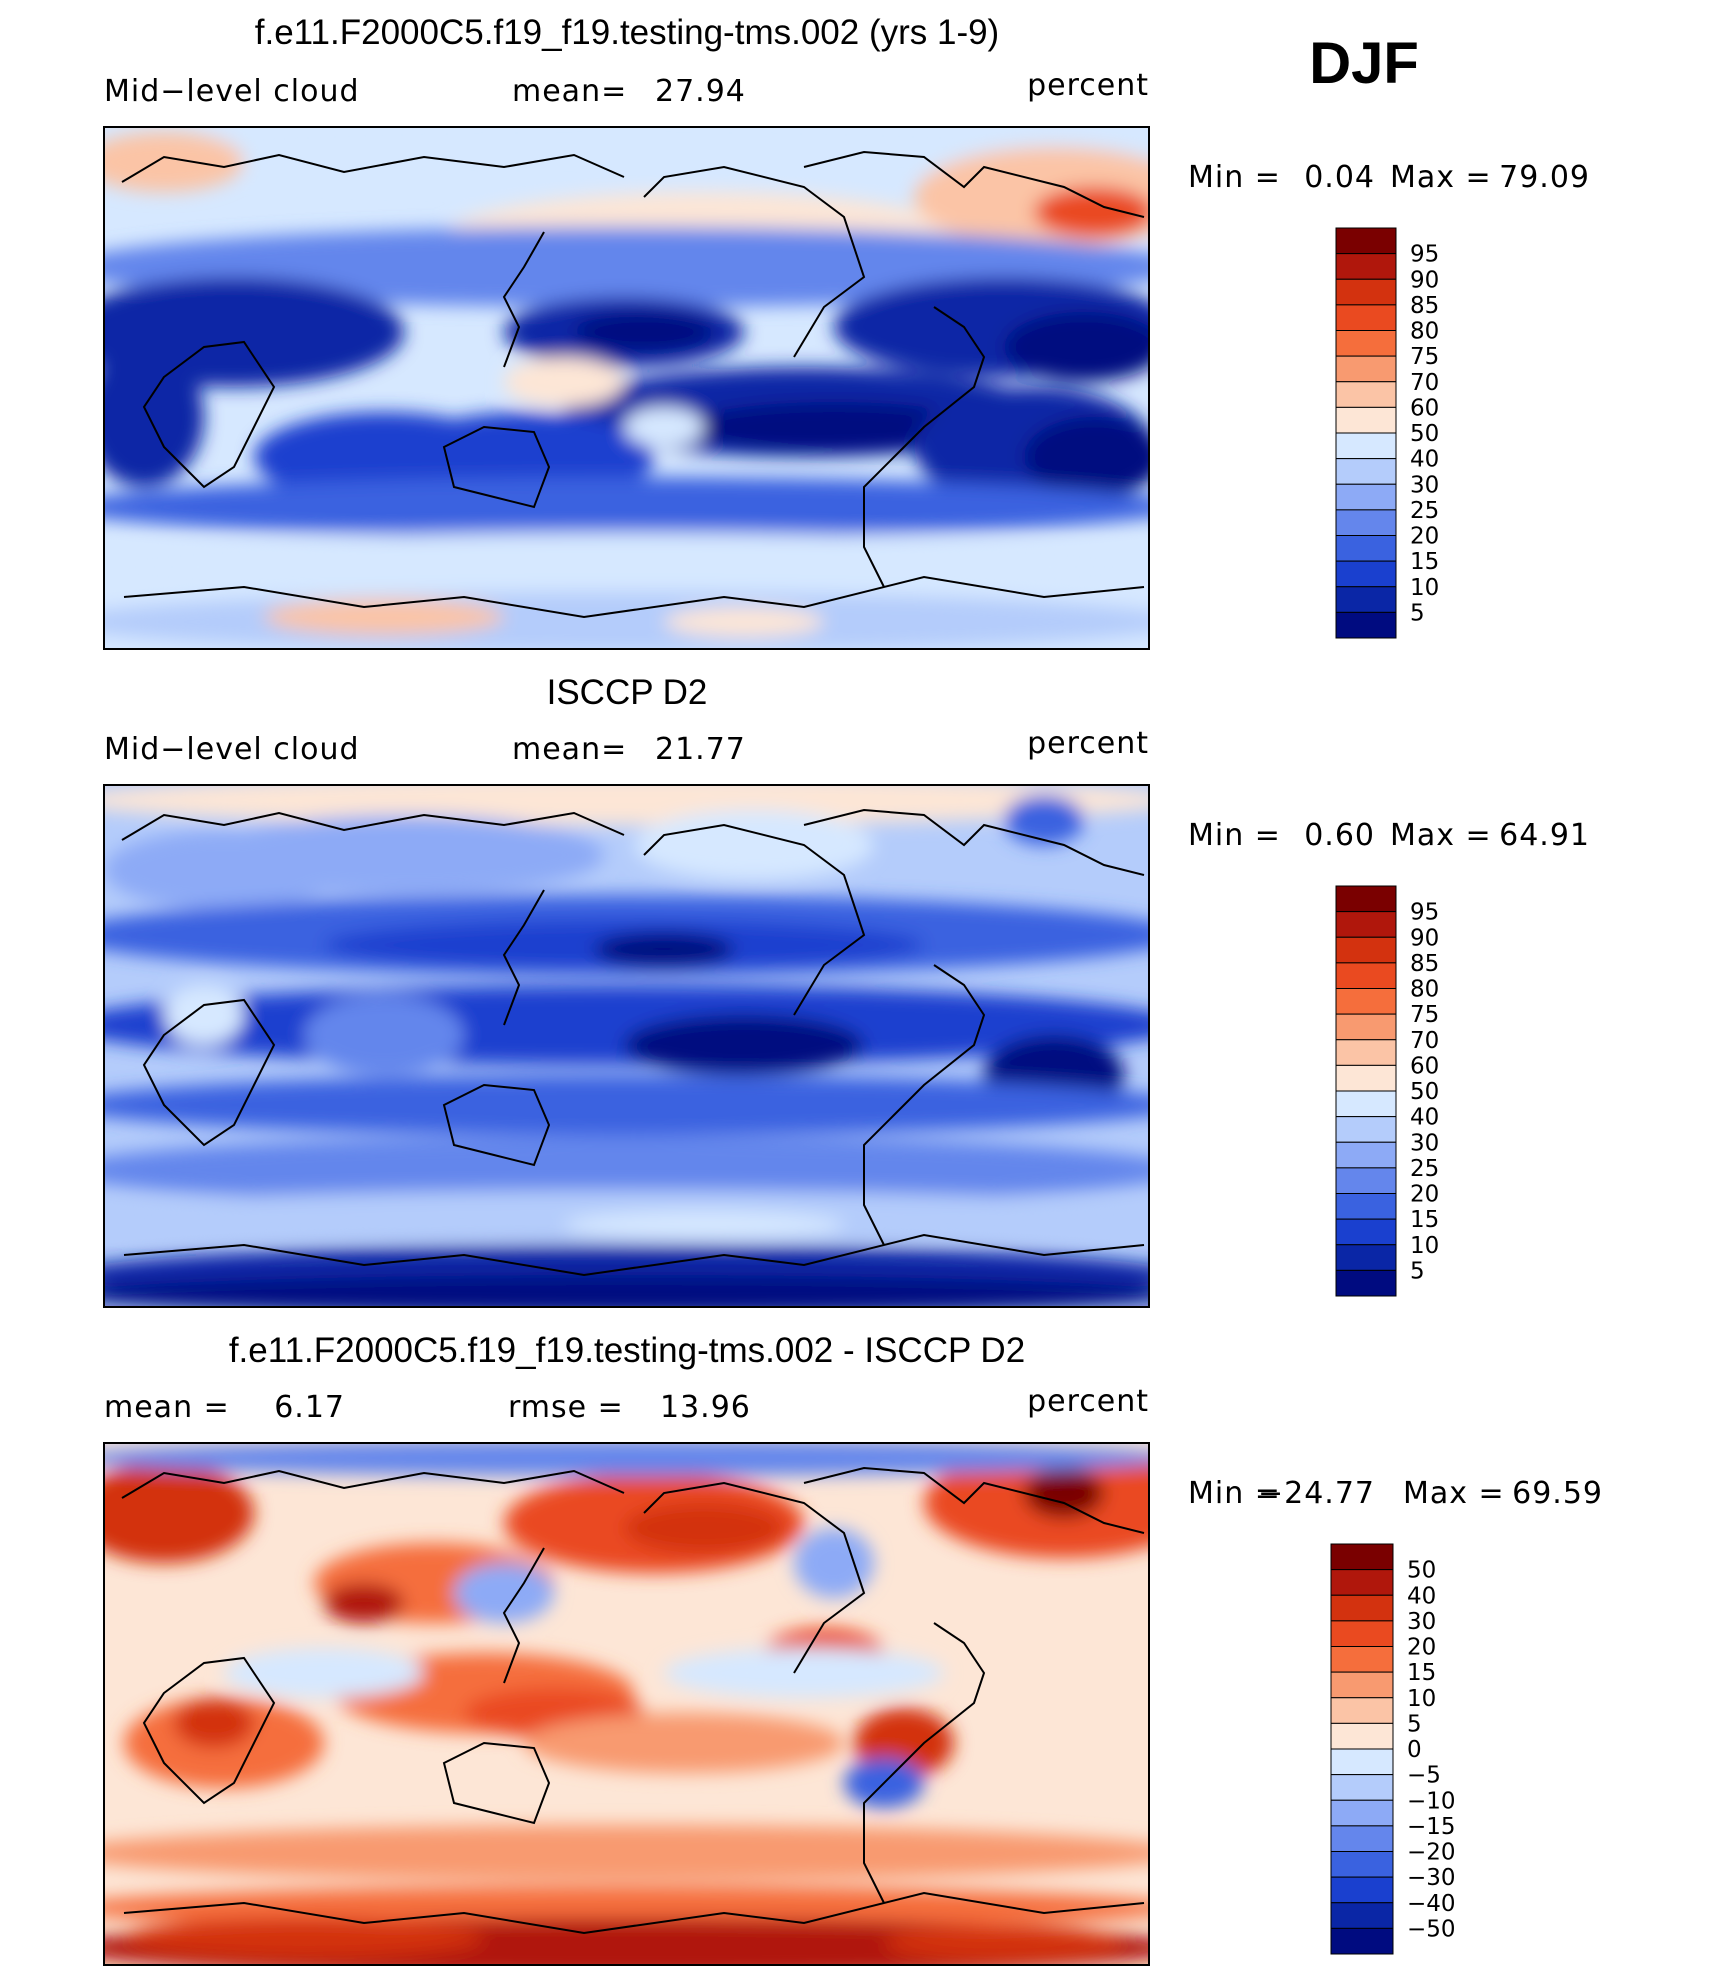 This screenshot has height=1975, width=1710. What do you see at coordinates (566, 1407) in the screenshot?
I see `rmse-label: rmse =` at bounding box center [566, 1407].